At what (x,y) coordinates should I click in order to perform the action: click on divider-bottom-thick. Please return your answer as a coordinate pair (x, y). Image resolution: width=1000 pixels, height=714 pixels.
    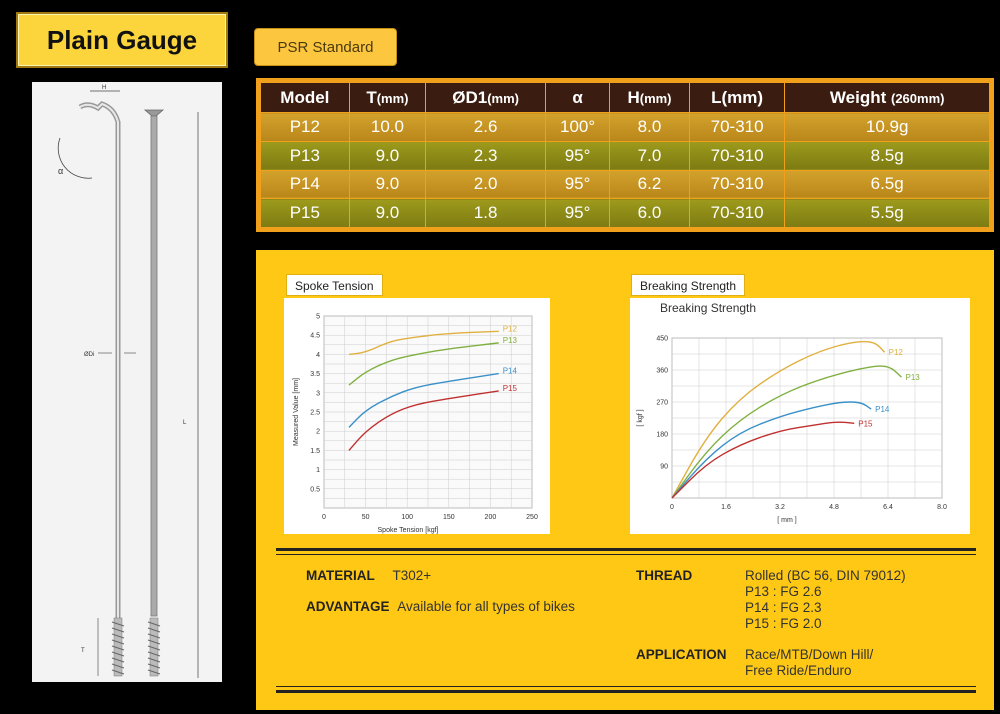
    Looking at the image, I should click on (626, 691).